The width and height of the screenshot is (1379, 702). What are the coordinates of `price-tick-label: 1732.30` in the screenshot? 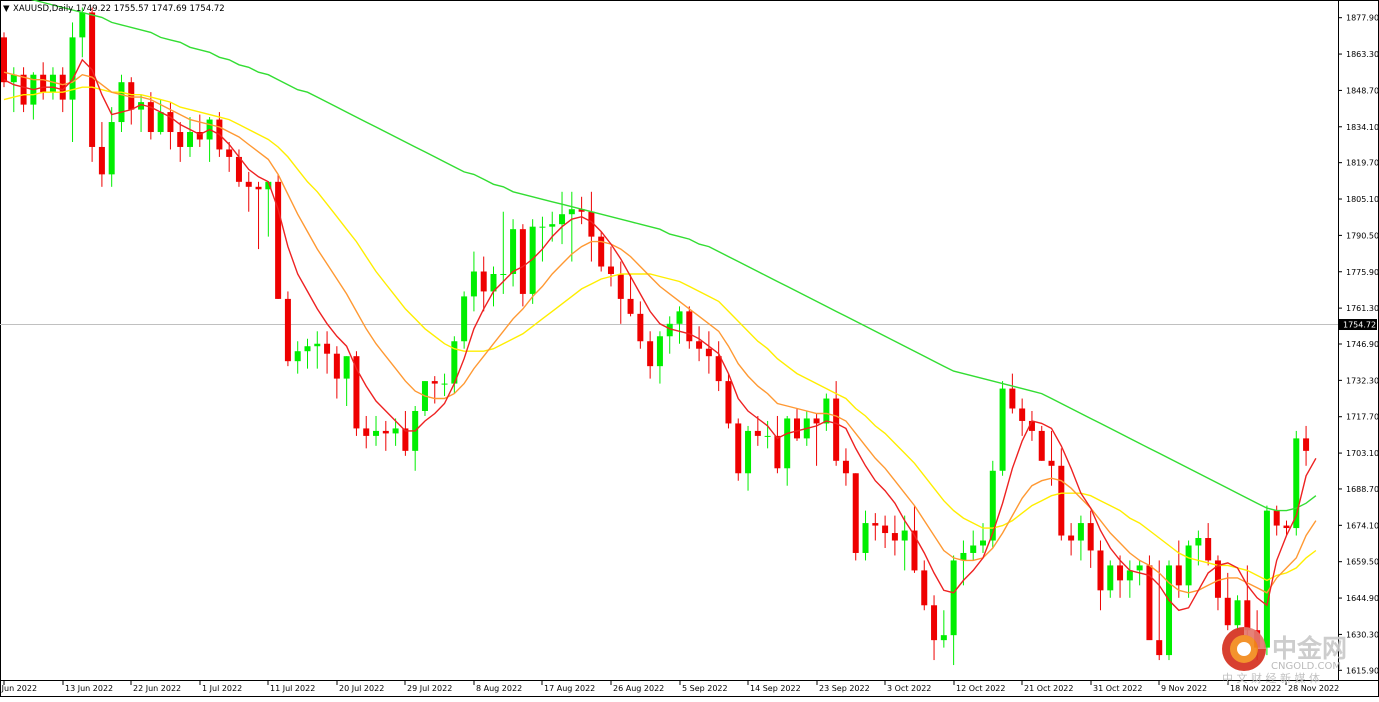 It's located at (1362, 380).